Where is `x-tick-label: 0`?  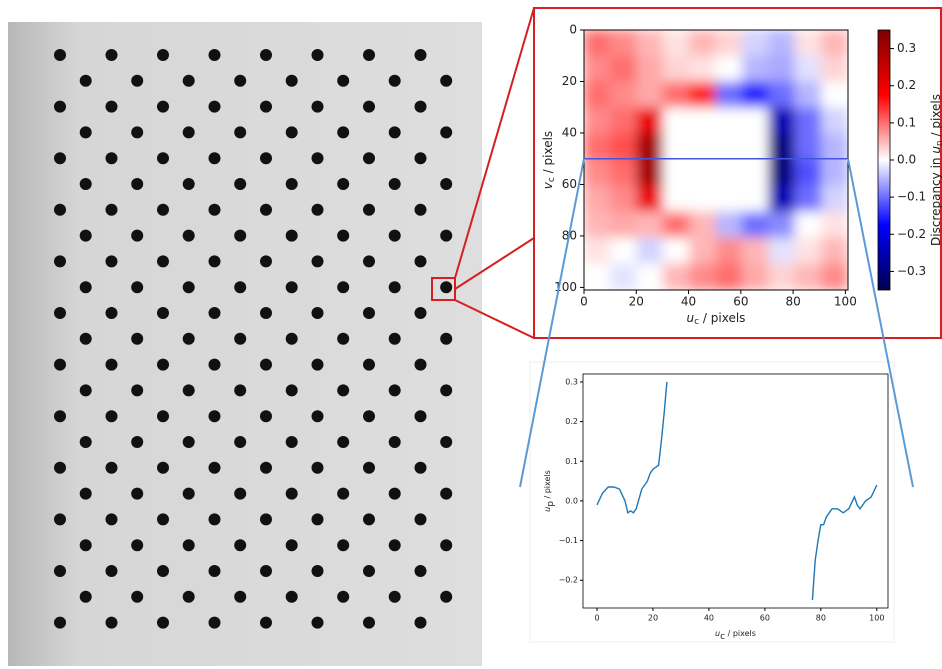 x-tick-label: 0 is located at coordinates (584, 302).